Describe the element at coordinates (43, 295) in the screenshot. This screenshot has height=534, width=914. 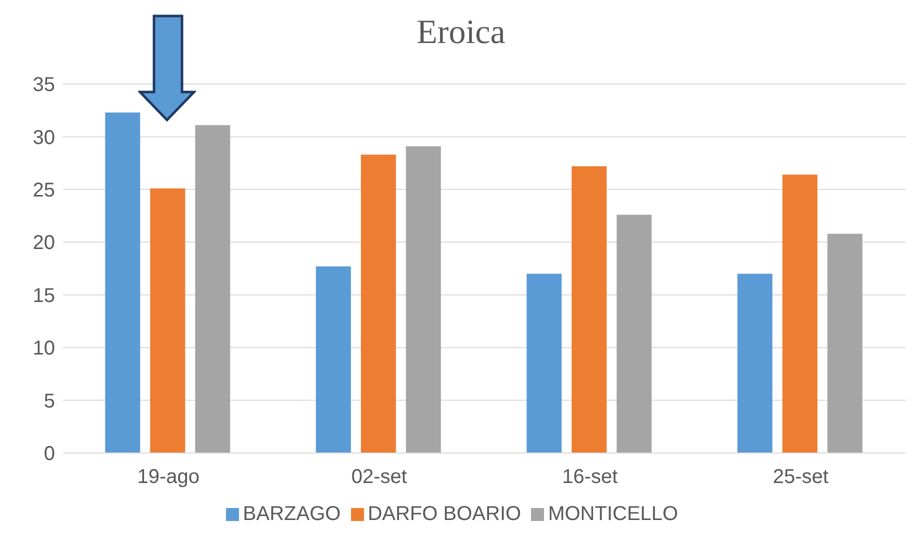
I see `y-tick-label: 15` at that location.